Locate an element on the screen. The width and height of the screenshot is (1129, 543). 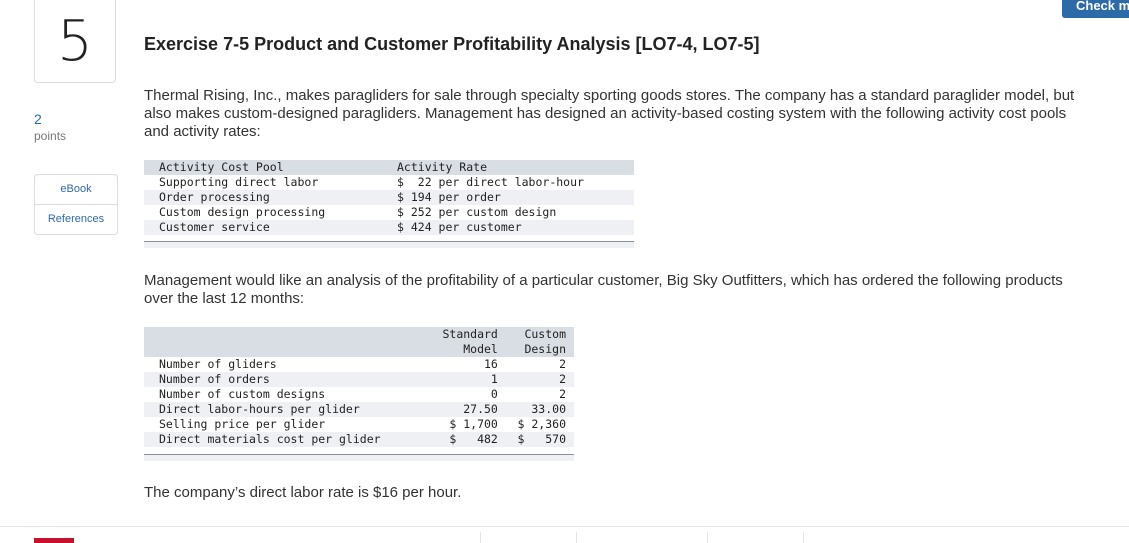
check-my-work-button: Check my work is located at coordinates (1095, 9).